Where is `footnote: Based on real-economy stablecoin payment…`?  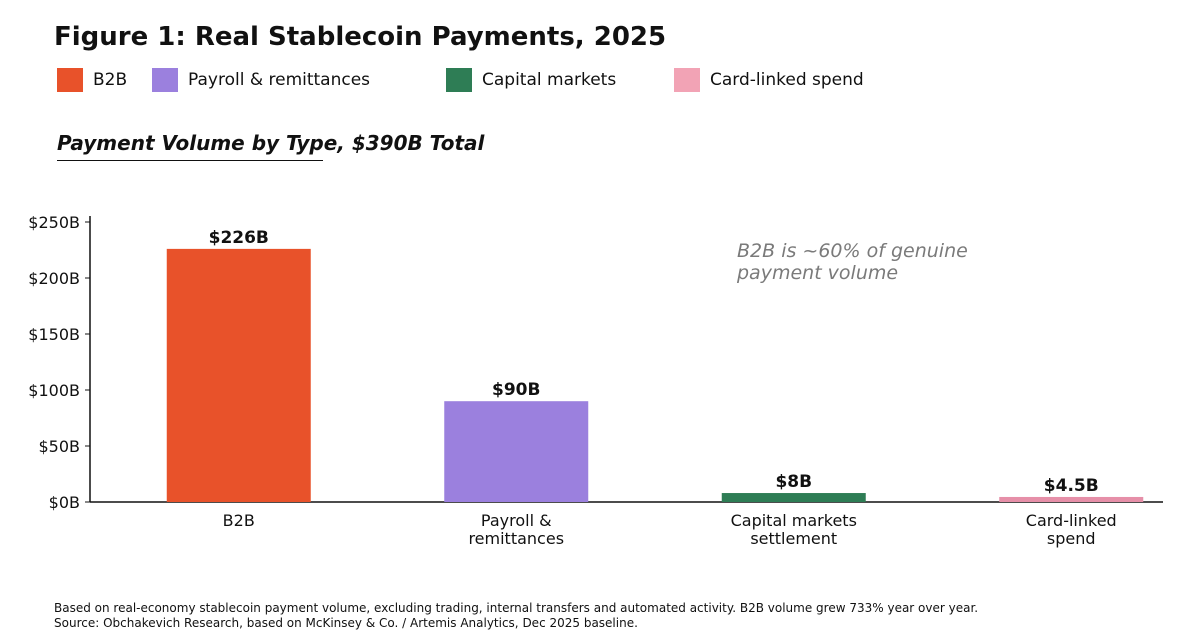
footnote: Based on real-economy stablecoin payment… is located at coordinates (516, 616).